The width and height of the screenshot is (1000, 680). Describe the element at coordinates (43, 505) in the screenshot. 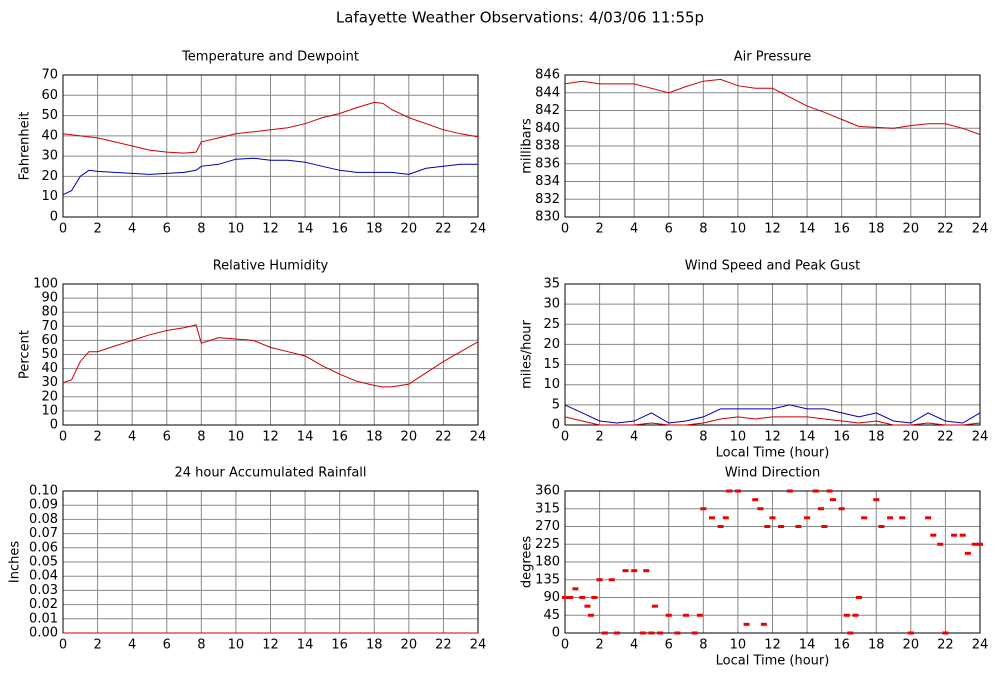

I see `y-tick-label: 0.09` at that location.